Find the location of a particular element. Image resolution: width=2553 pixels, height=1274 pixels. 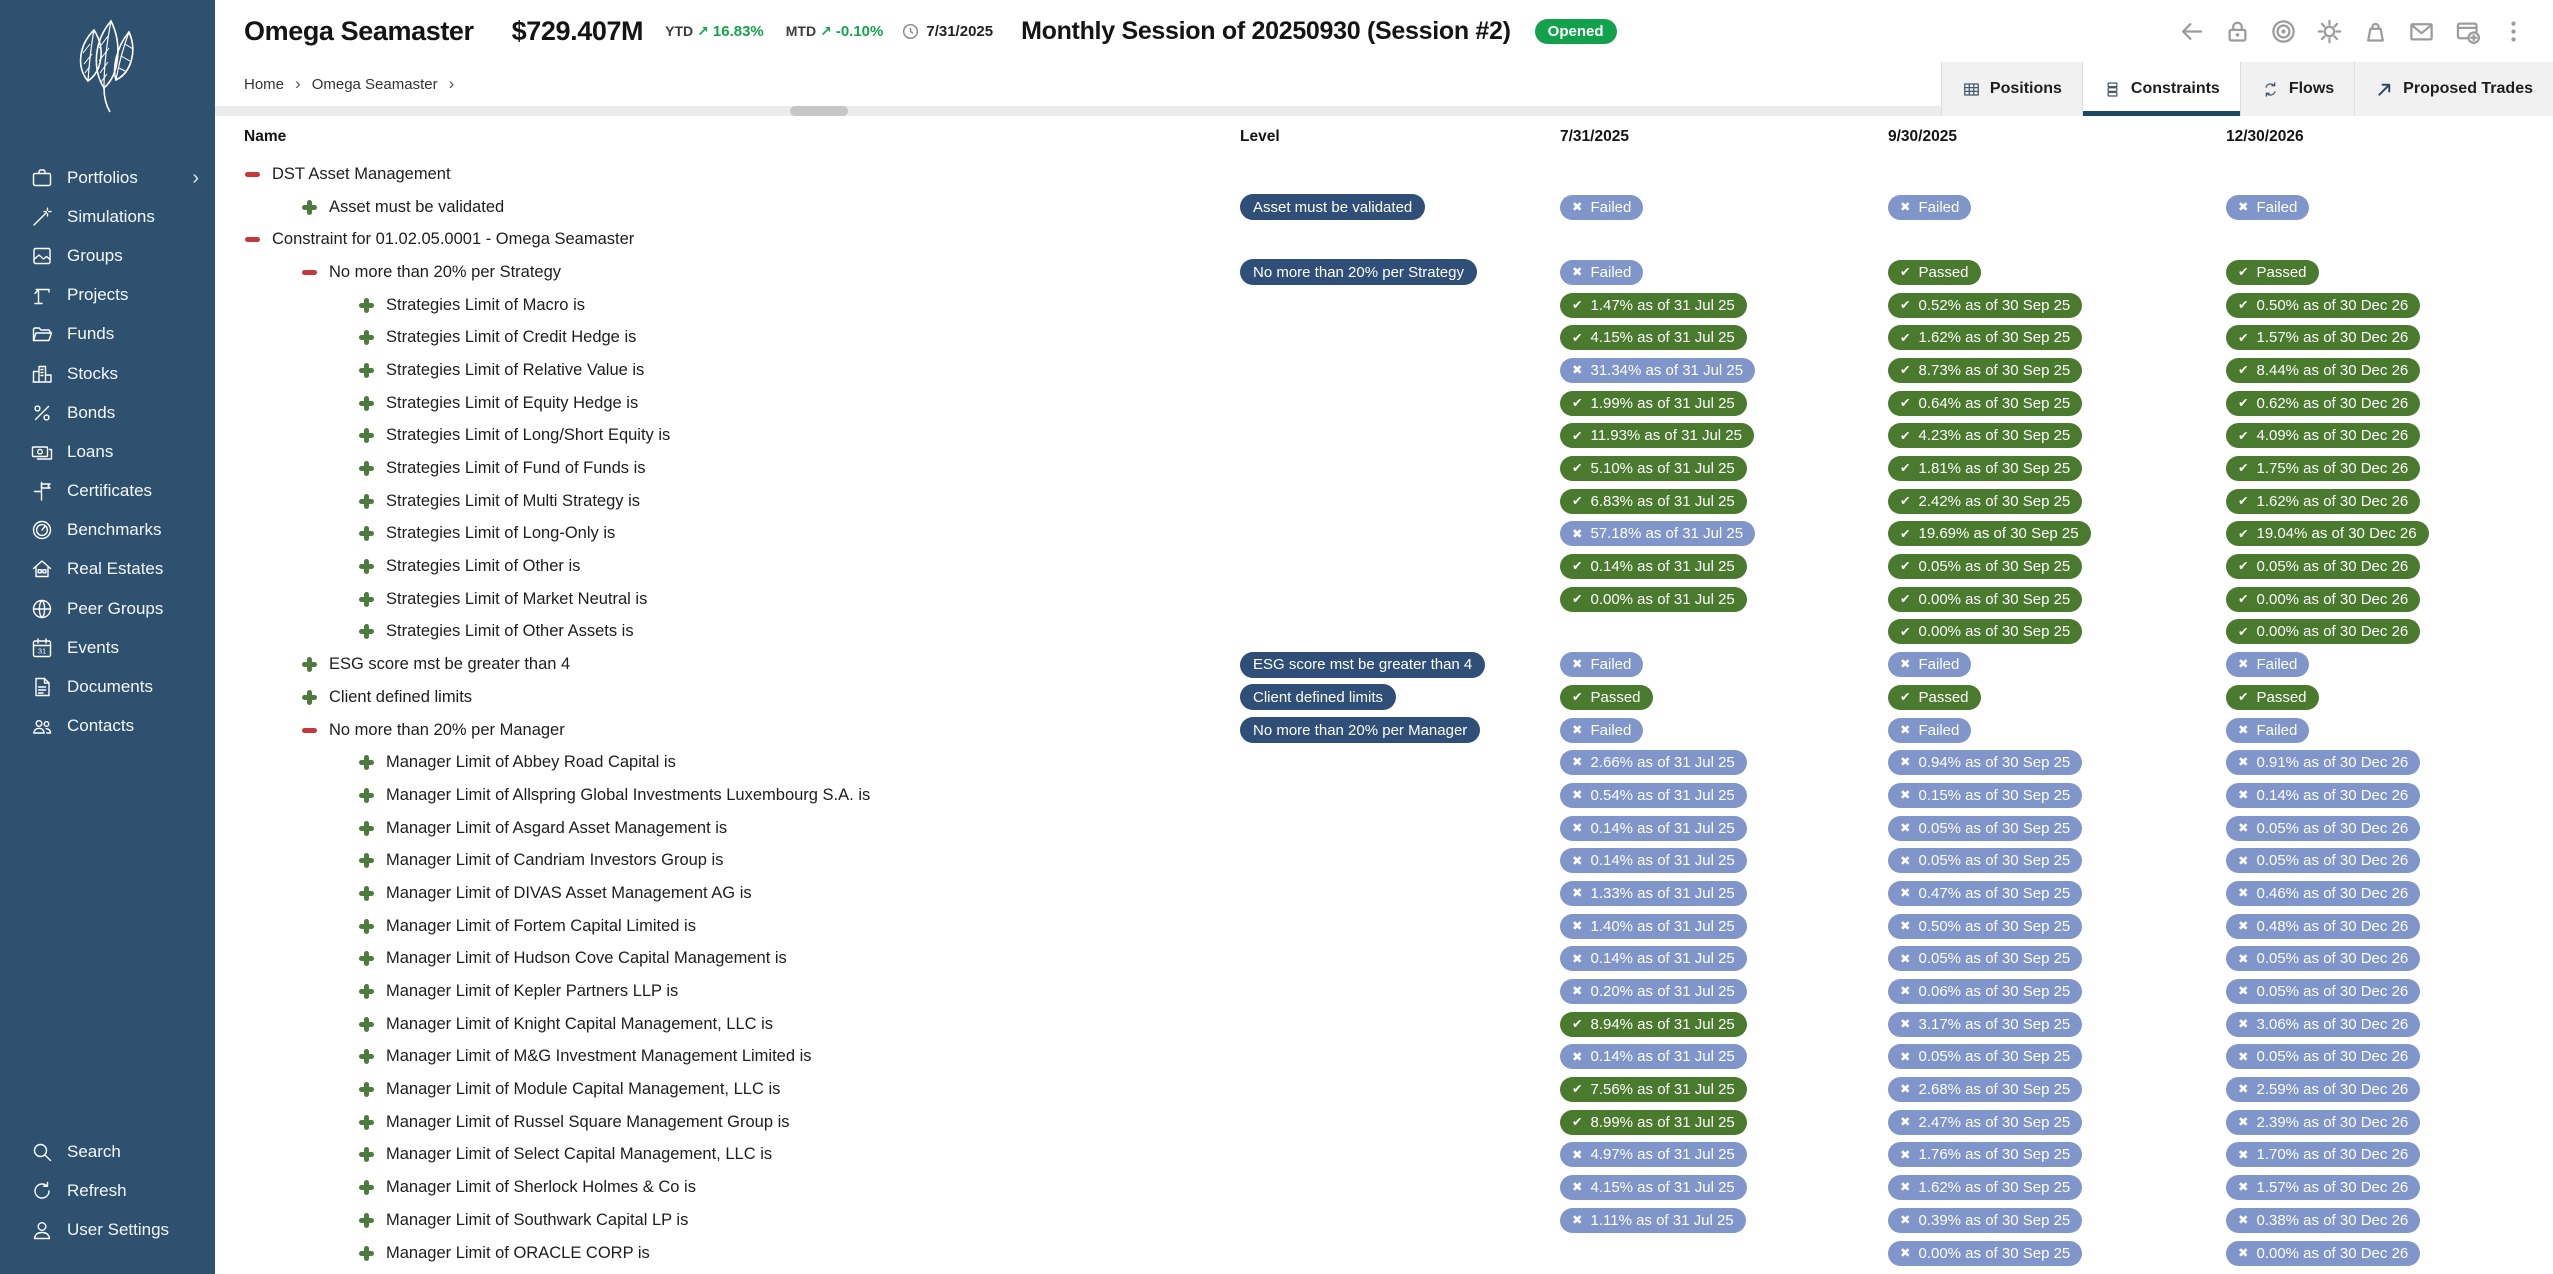

mail-button is located at coordinates (2421, 31).